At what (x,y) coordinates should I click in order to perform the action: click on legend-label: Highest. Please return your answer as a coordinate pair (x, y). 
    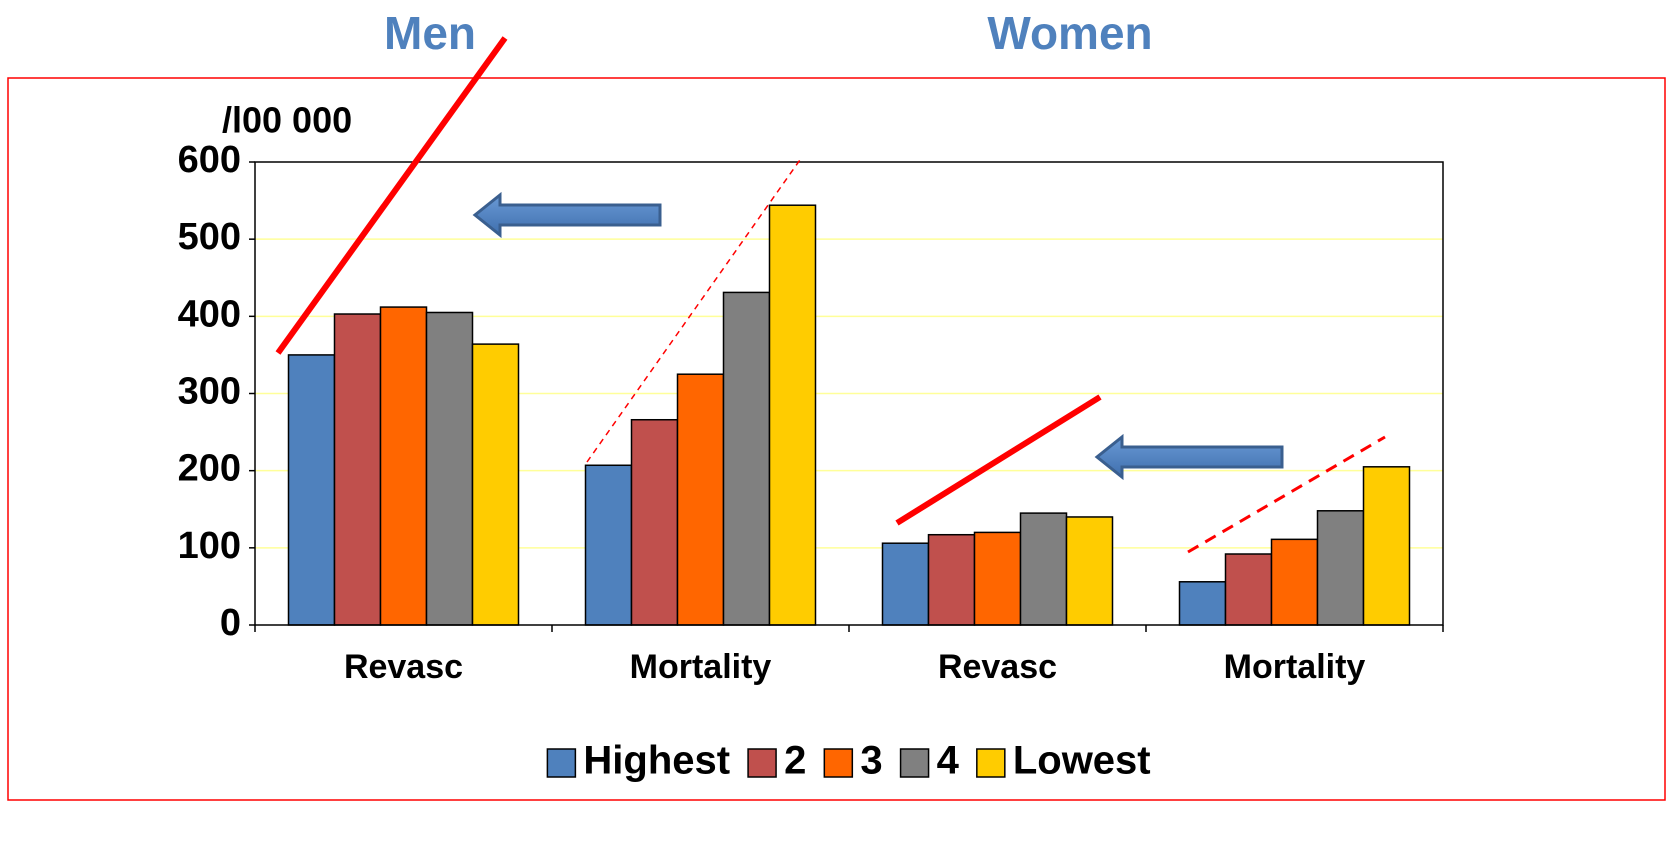
    Looking at the image, I should click on (656, 761).